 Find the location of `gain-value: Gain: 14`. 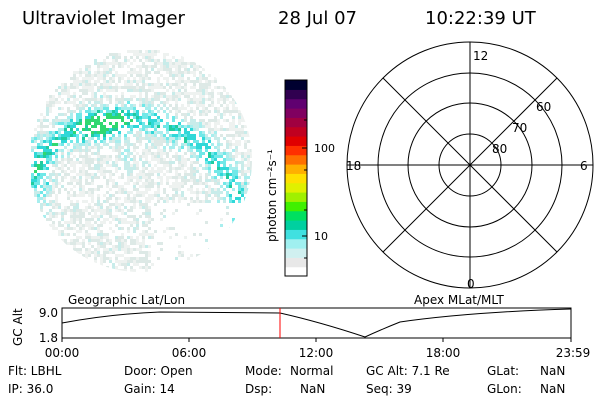

gain-value: Gain: 14 is located at coordinates (149, 389).